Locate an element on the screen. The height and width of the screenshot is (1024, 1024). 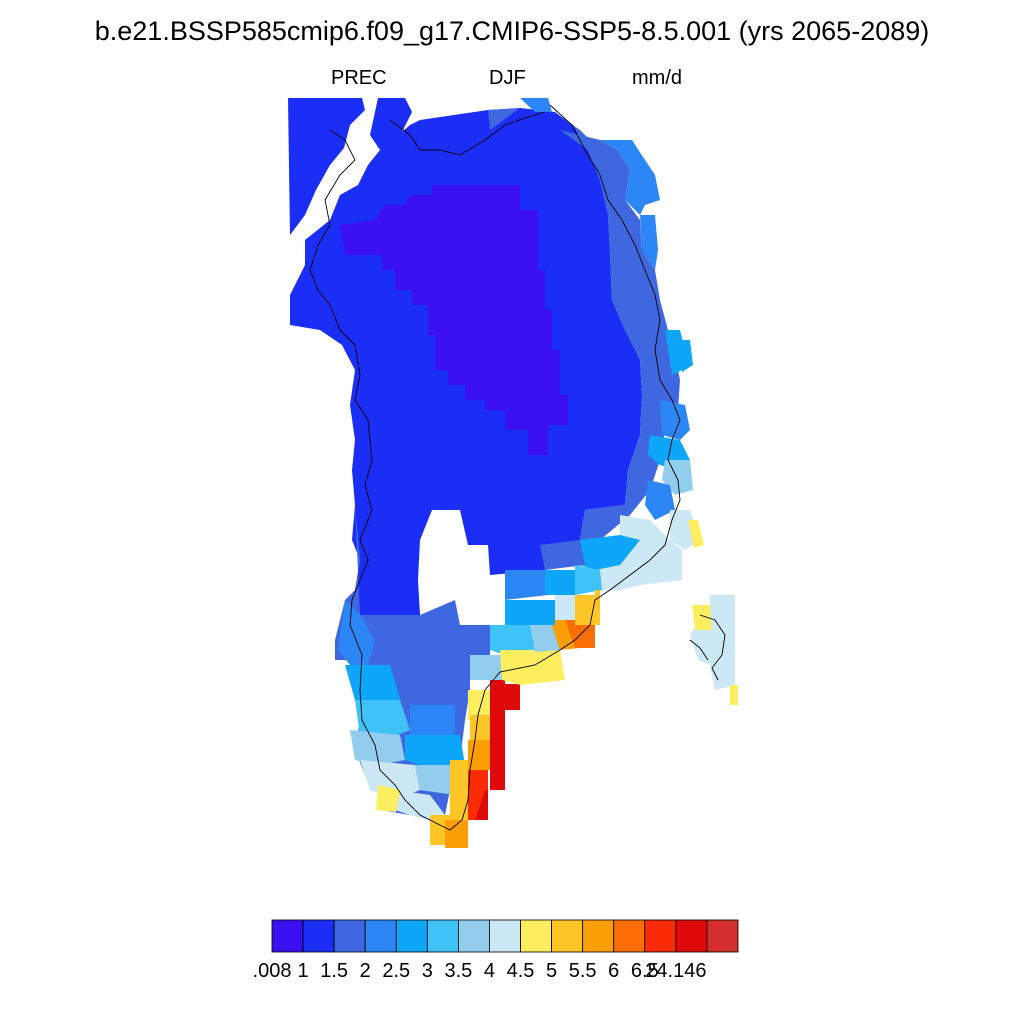
variable-label: PREC is located at coordinates (359, 78).